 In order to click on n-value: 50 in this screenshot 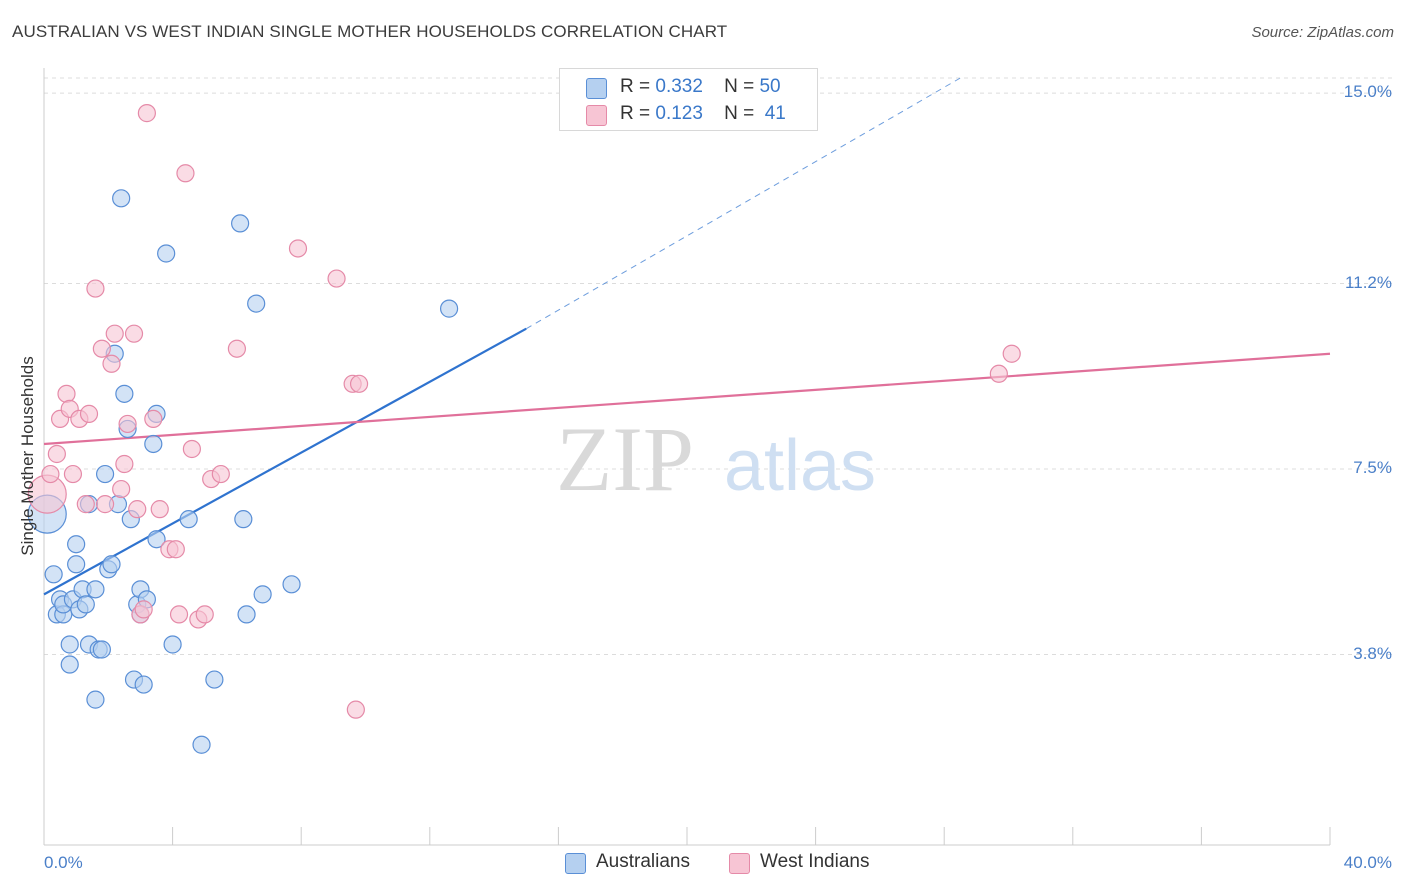, I will do `click(770, 86)`.